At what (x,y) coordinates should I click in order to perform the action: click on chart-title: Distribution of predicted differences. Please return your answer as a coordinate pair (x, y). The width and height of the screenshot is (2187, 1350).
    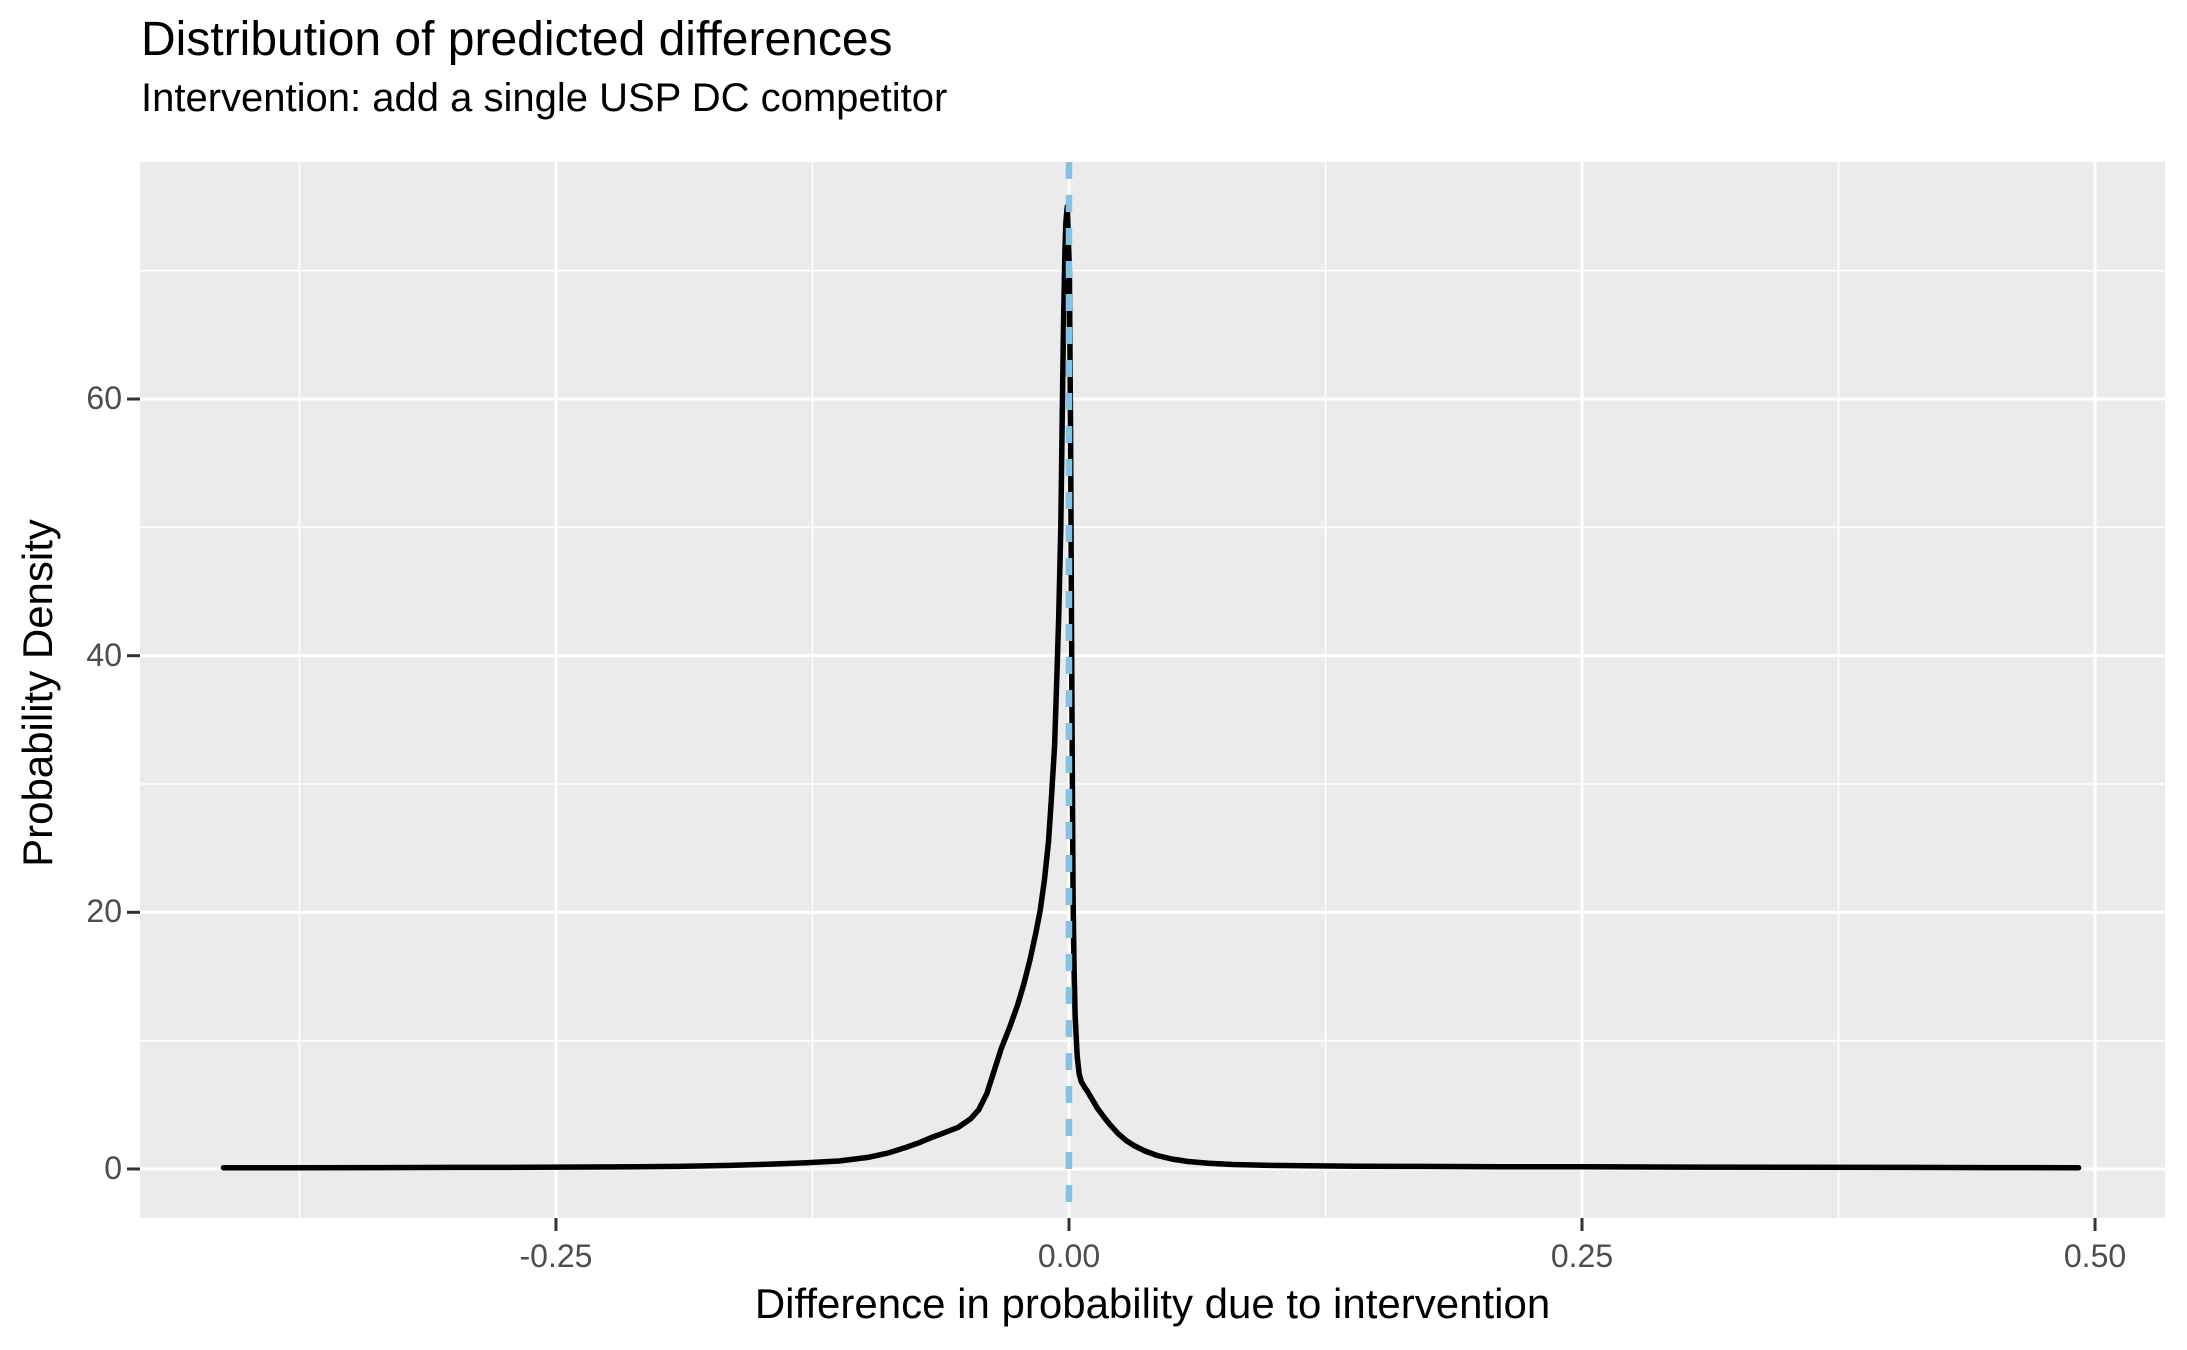
    Looking at the image, I should click on (517, 39).